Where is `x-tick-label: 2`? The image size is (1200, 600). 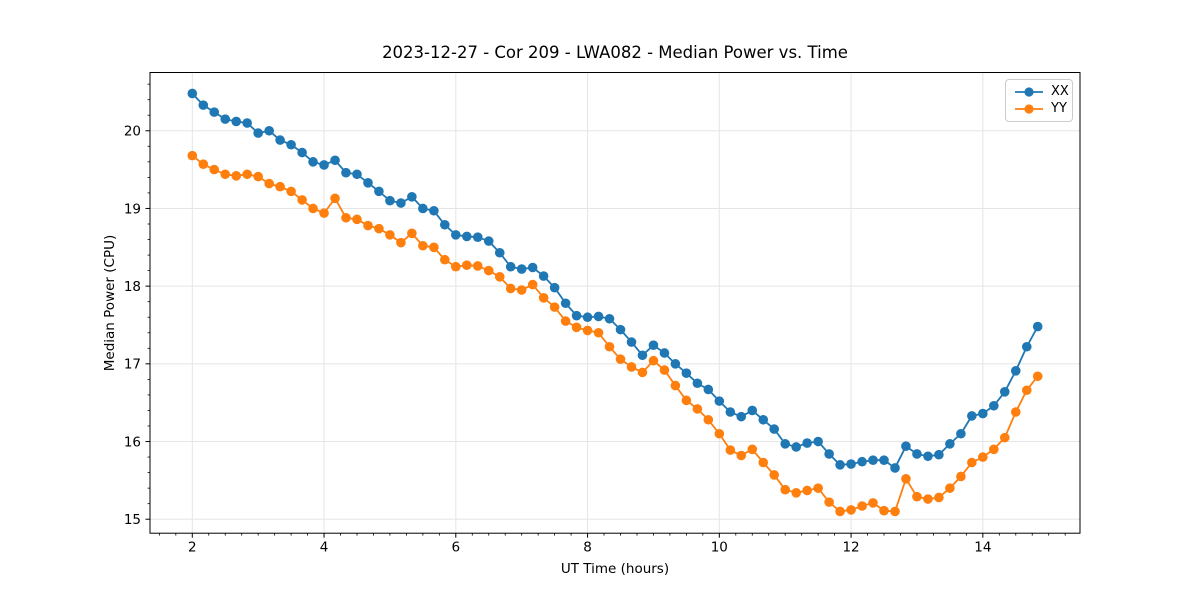
x-tick-label: 2 is located at coordinates (192, 548).